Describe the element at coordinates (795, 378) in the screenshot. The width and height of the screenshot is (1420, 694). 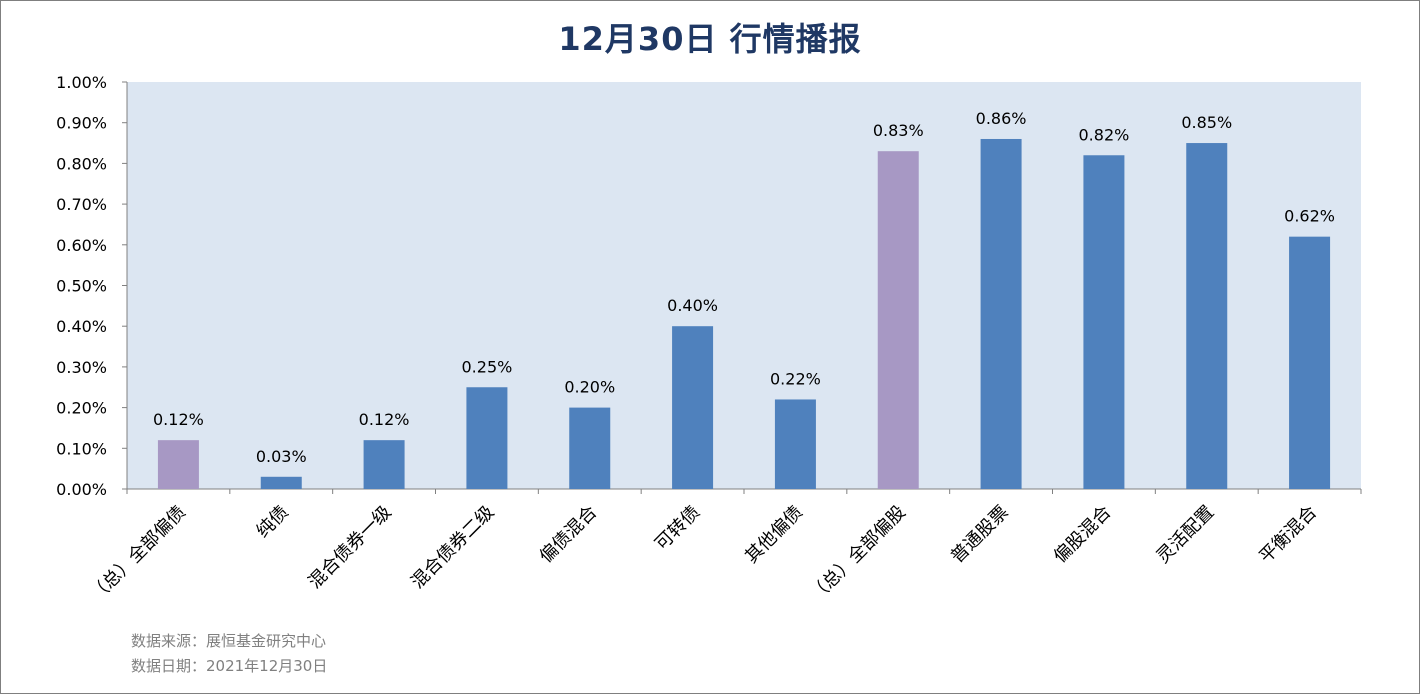
I see `data-label: 0.22%` at that location.